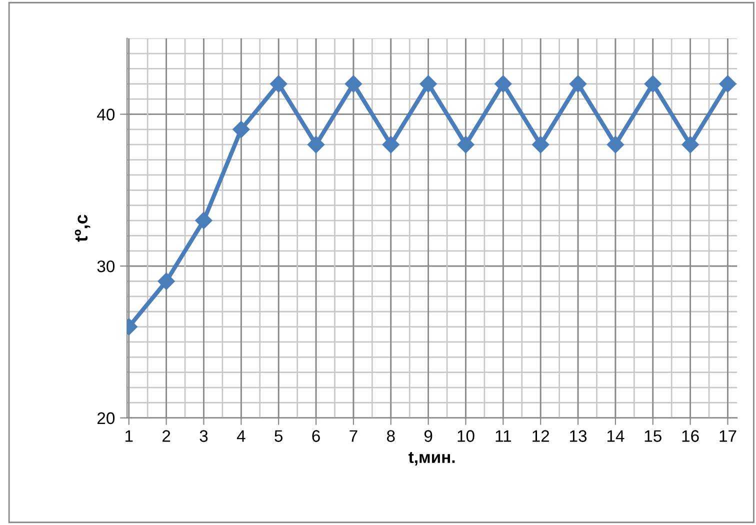  What do you see at coordinates (541, 436) in the screenshot?
I see `x-tick-label: 12` at bounding box center [541, 436].